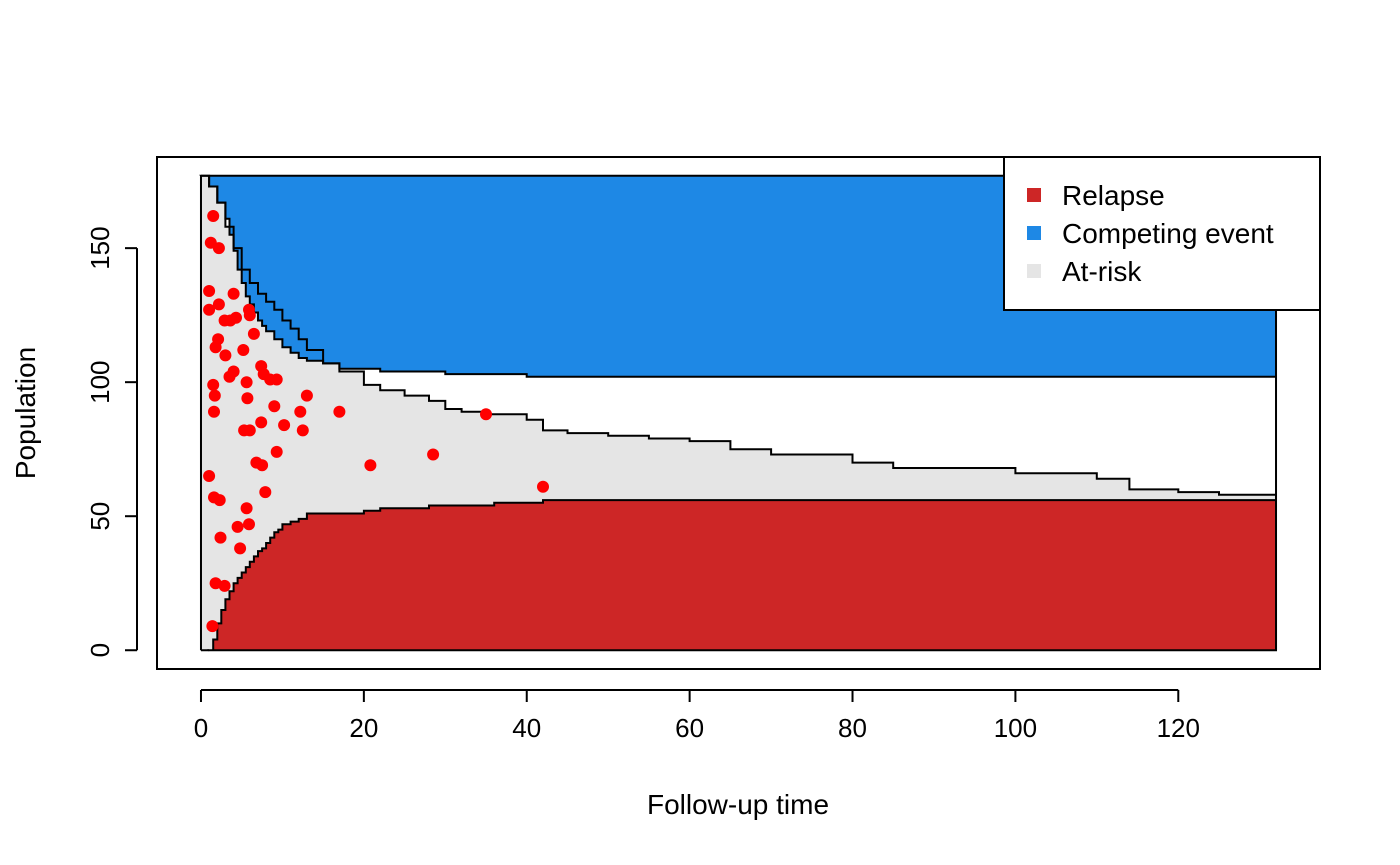 The height and width of the screenshot is (865, 1400). Describe the element at coordinates (100, 247) in the screenshot. I see `y-tick-label: 150` at that location.